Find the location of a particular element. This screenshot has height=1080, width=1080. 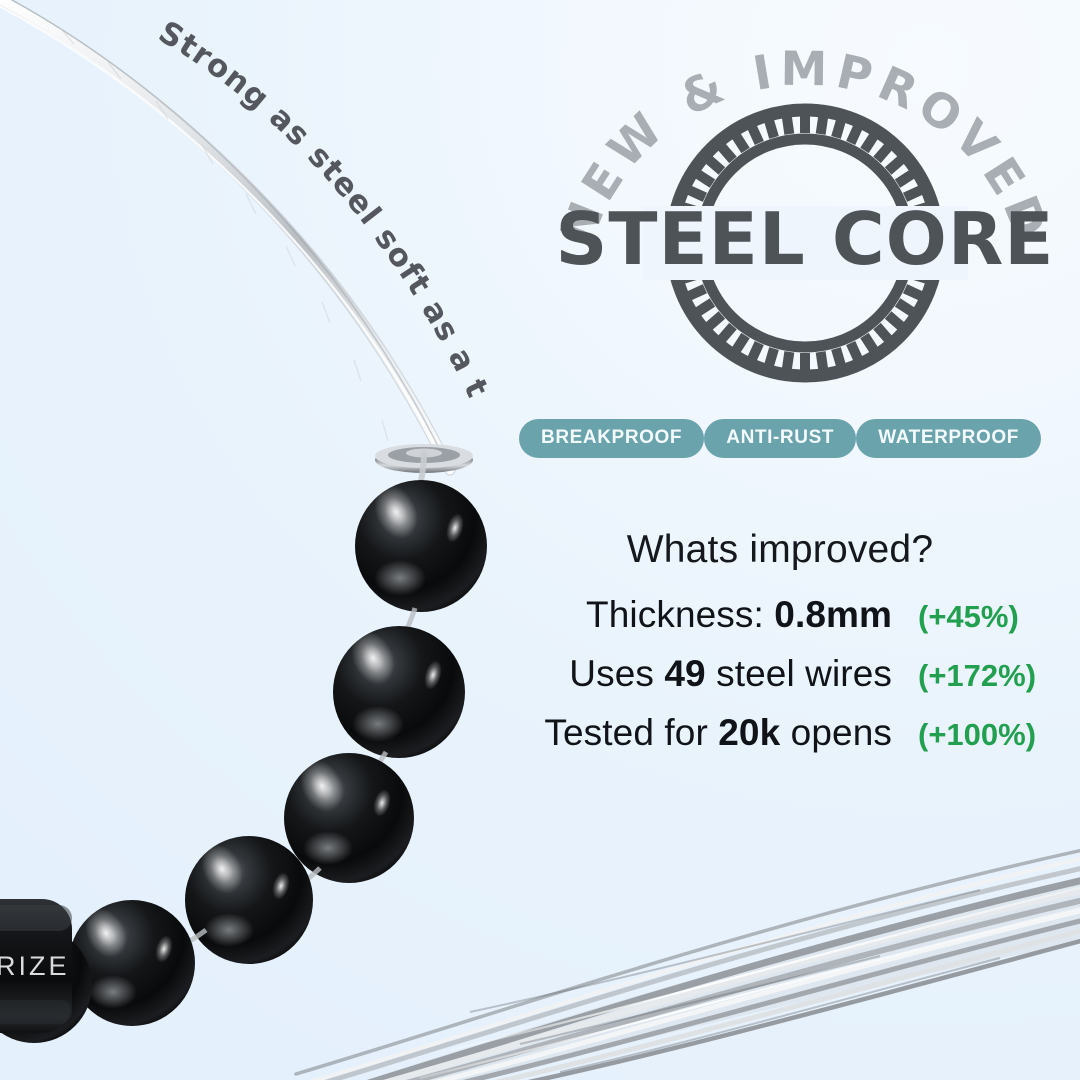

clasp-label: RIZE is located at coordinates (35, 966).